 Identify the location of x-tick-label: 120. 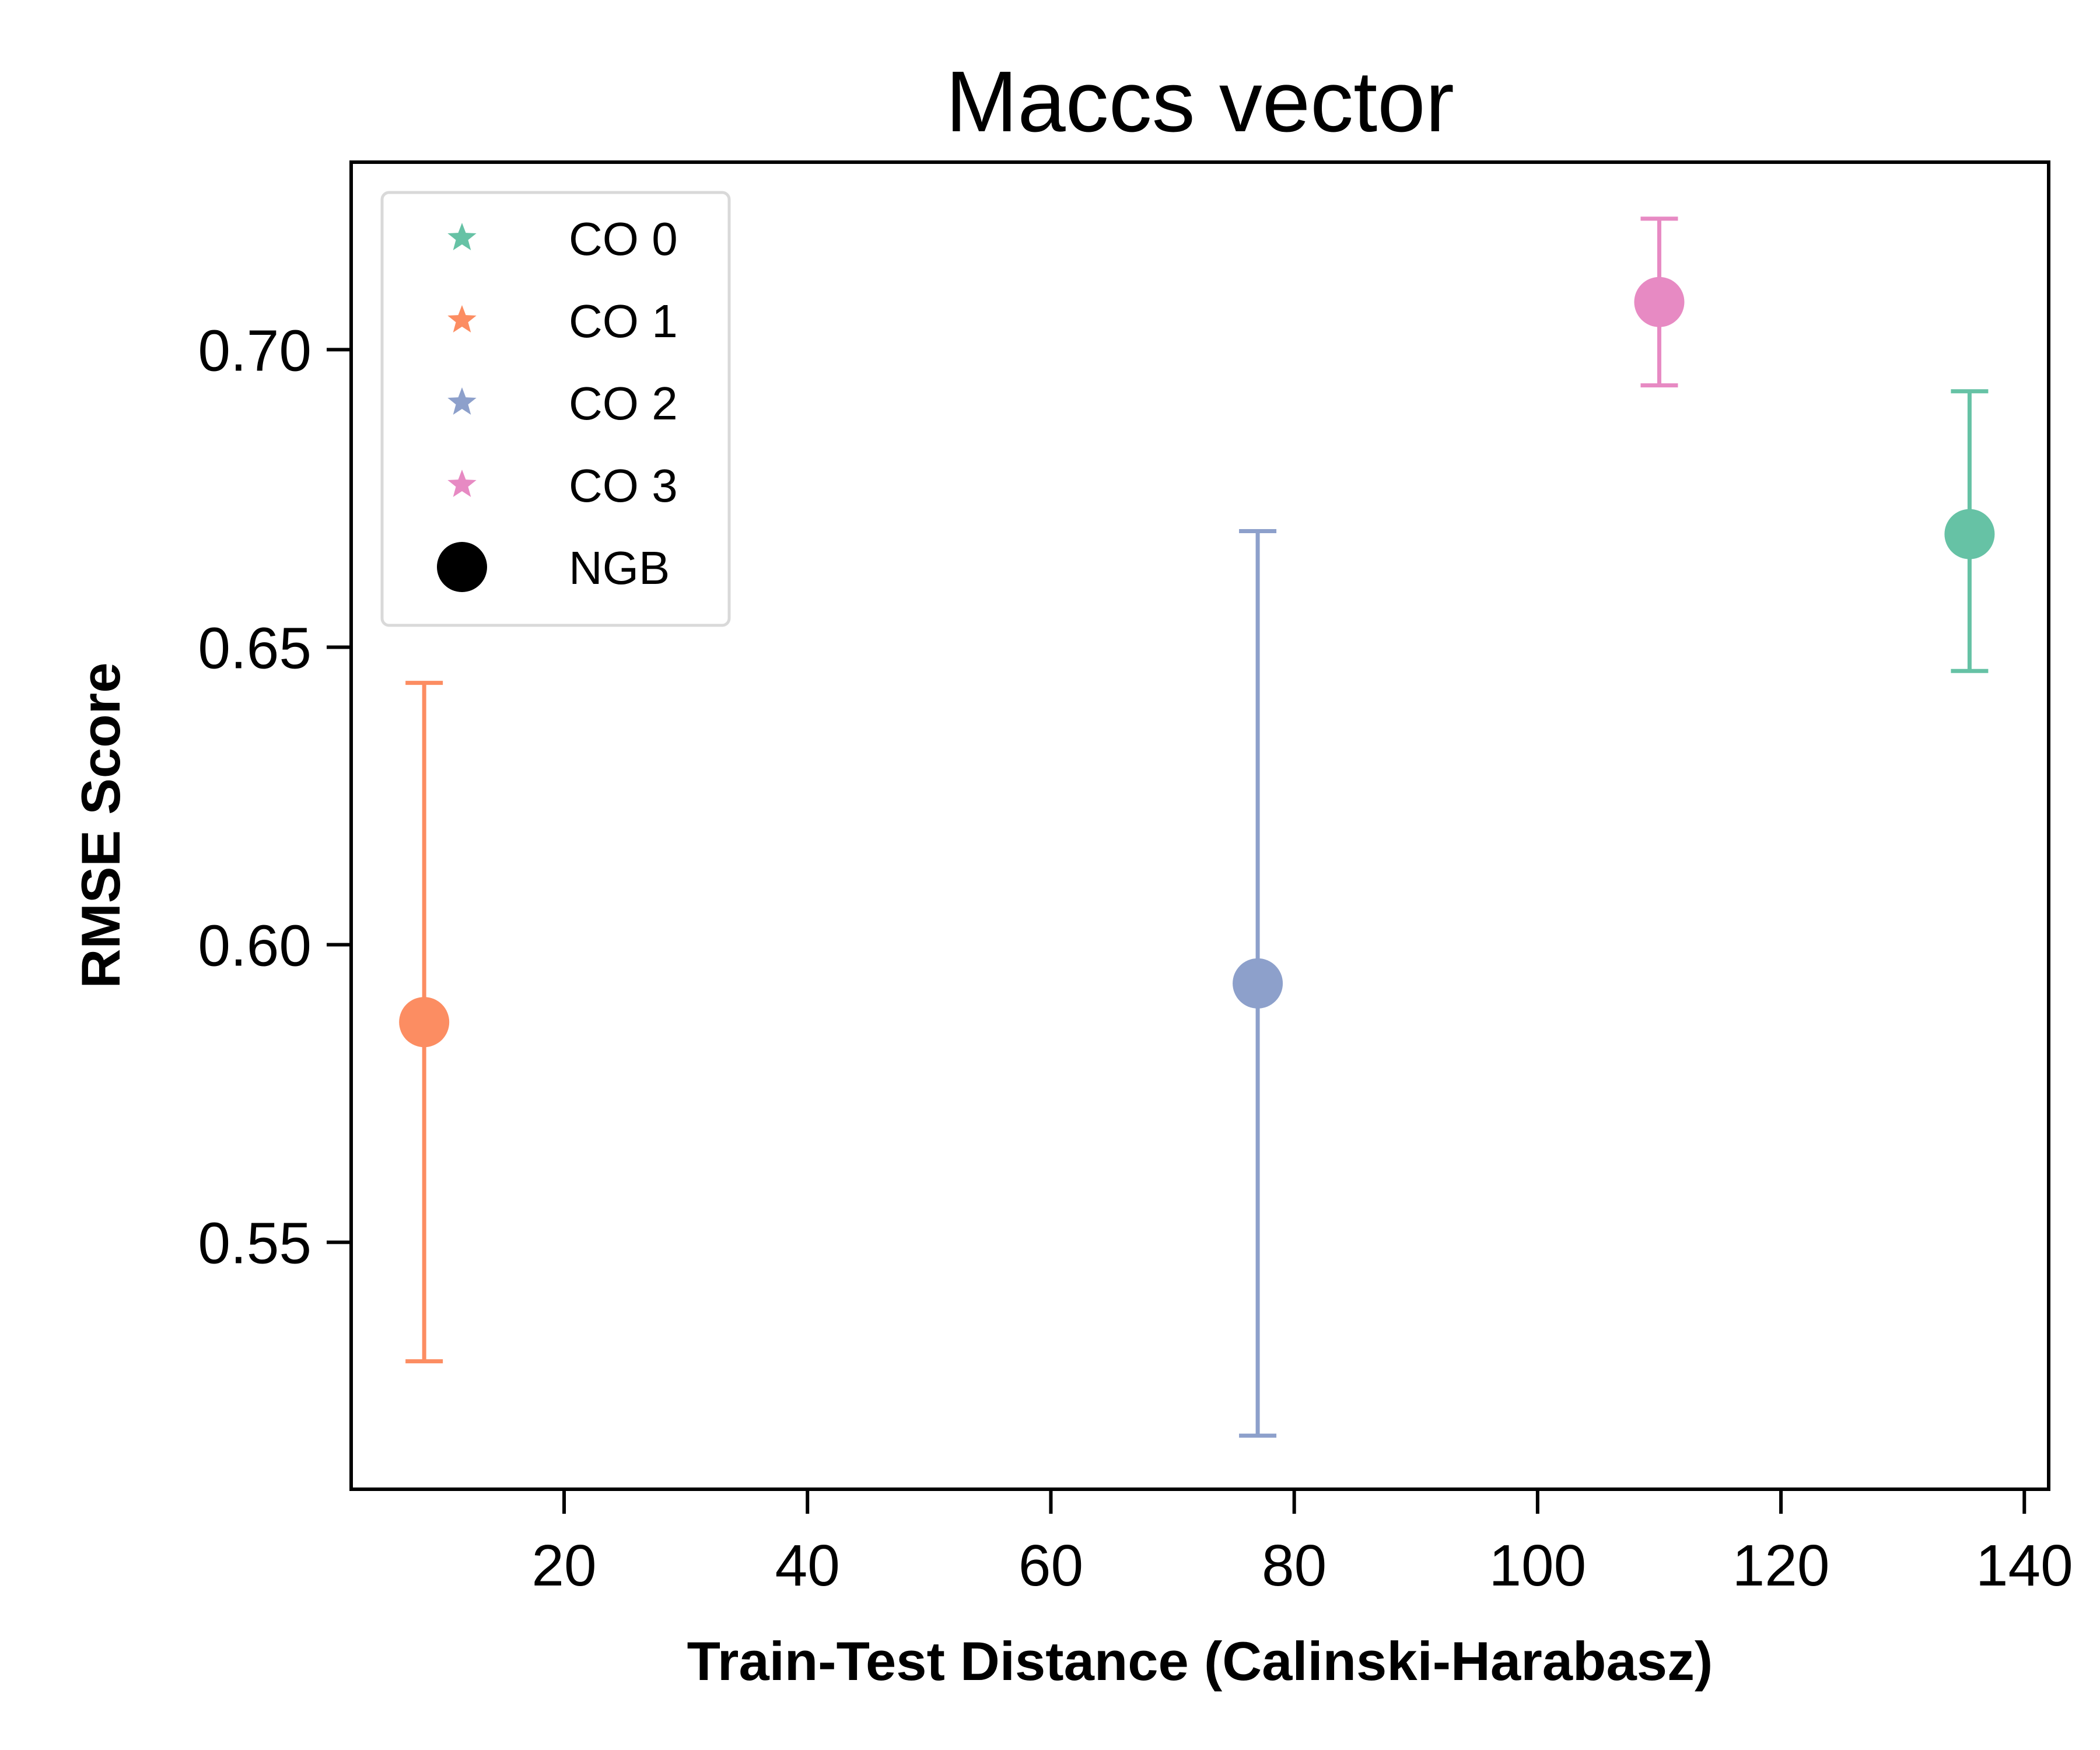
(1781, 1566).